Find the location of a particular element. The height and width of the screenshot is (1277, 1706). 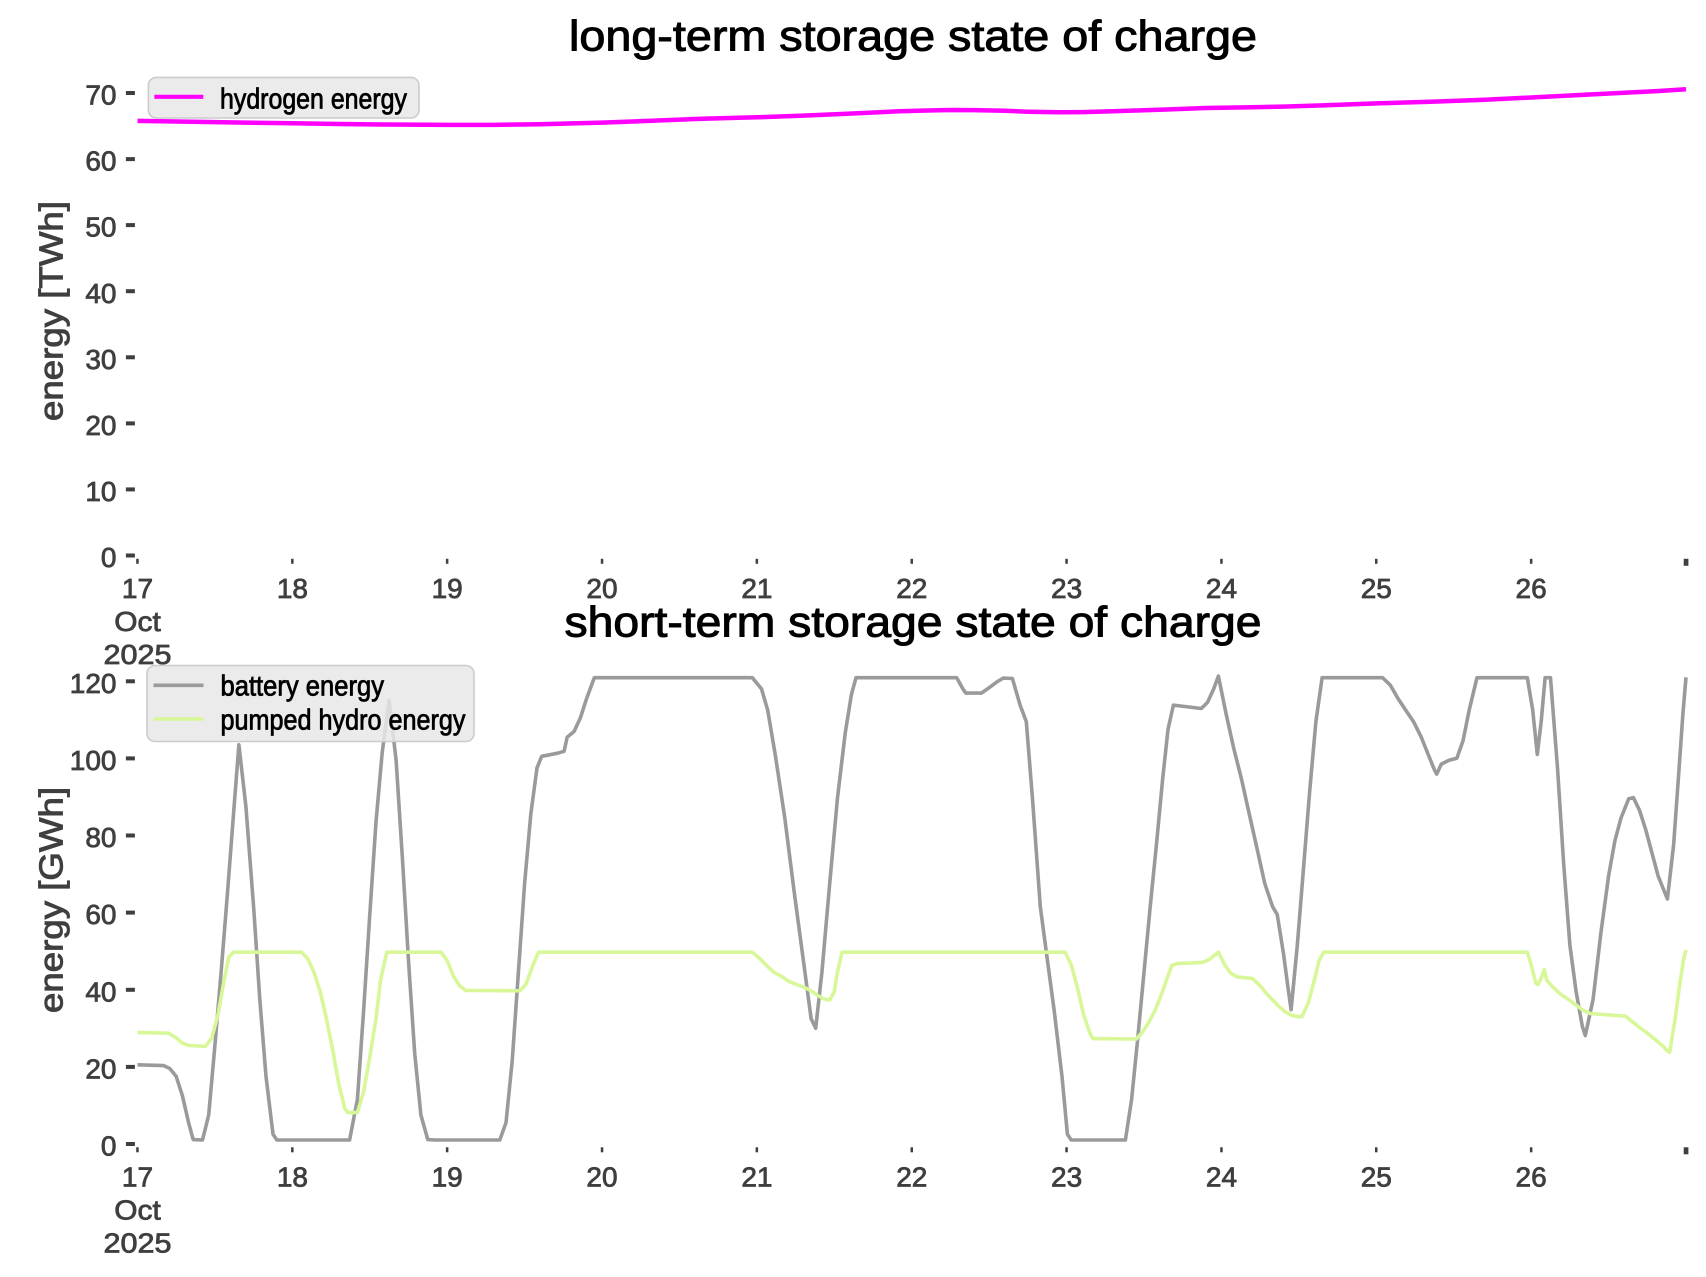

svg-text: 10 is located at coordinates (100, 491).